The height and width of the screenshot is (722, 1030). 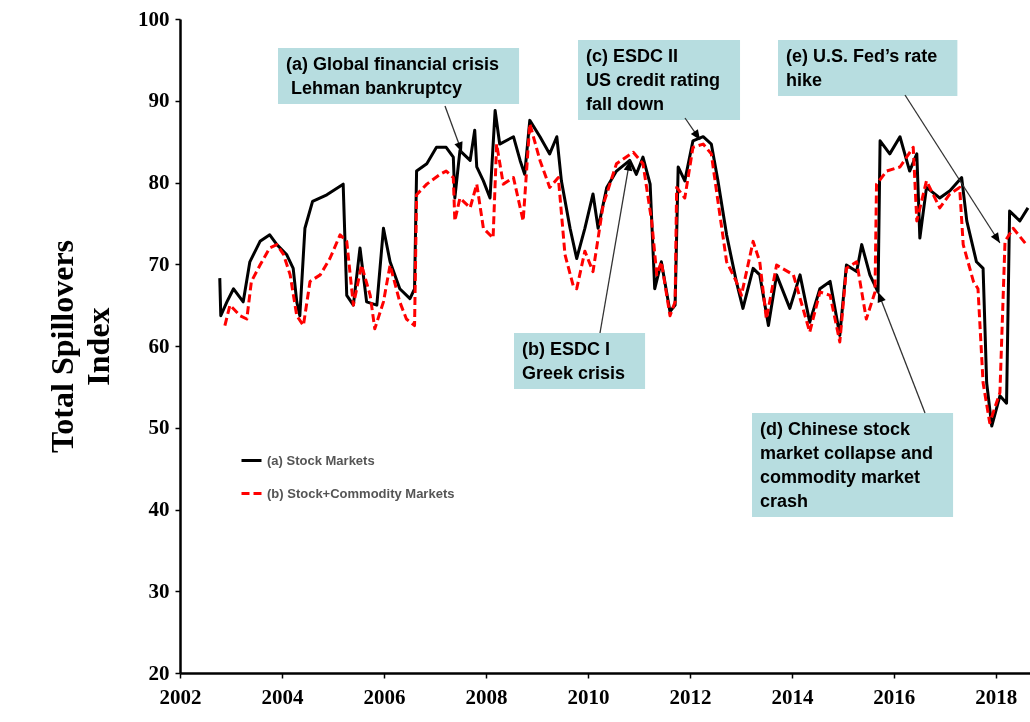 What do you see at coordinates (792, 696) in the screenshot?
I see `x-tick-label: 2014` at bounding box center [792, 696].